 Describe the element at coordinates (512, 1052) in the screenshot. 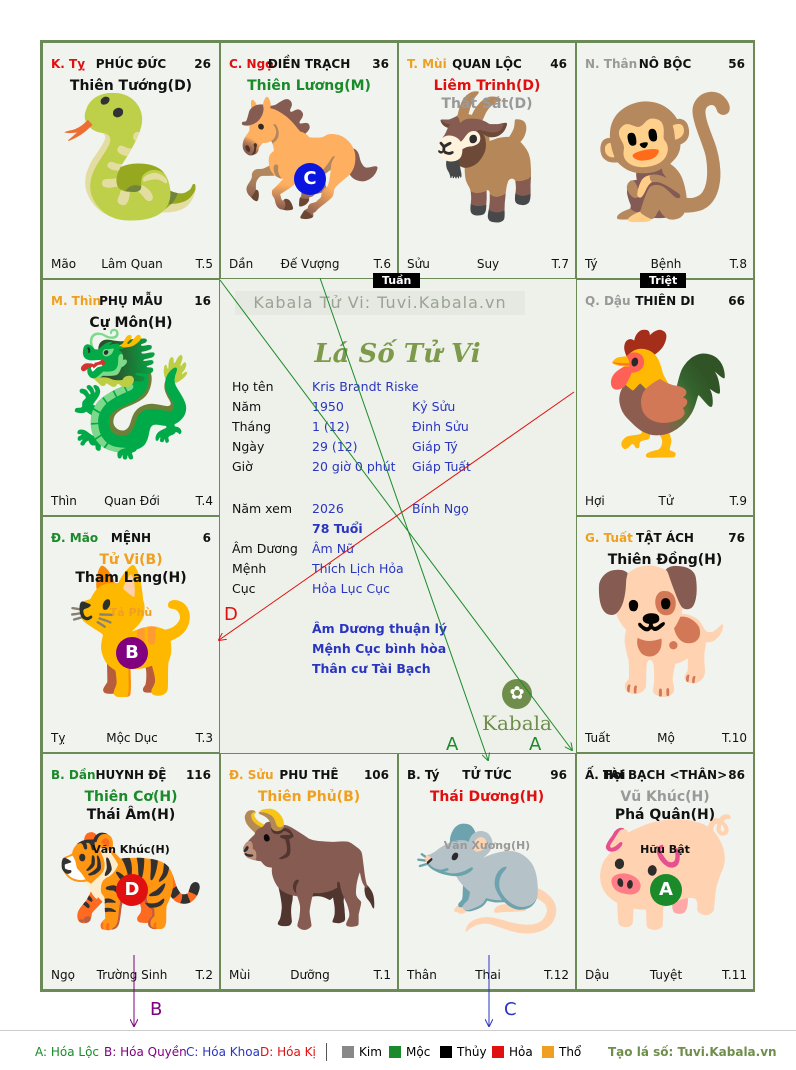

I see `legend-hoa: Hỏa` at that location.